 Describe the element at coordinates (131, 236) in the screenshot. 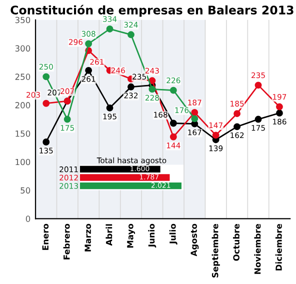

I see `x-tick-label: Mayo` at that location.